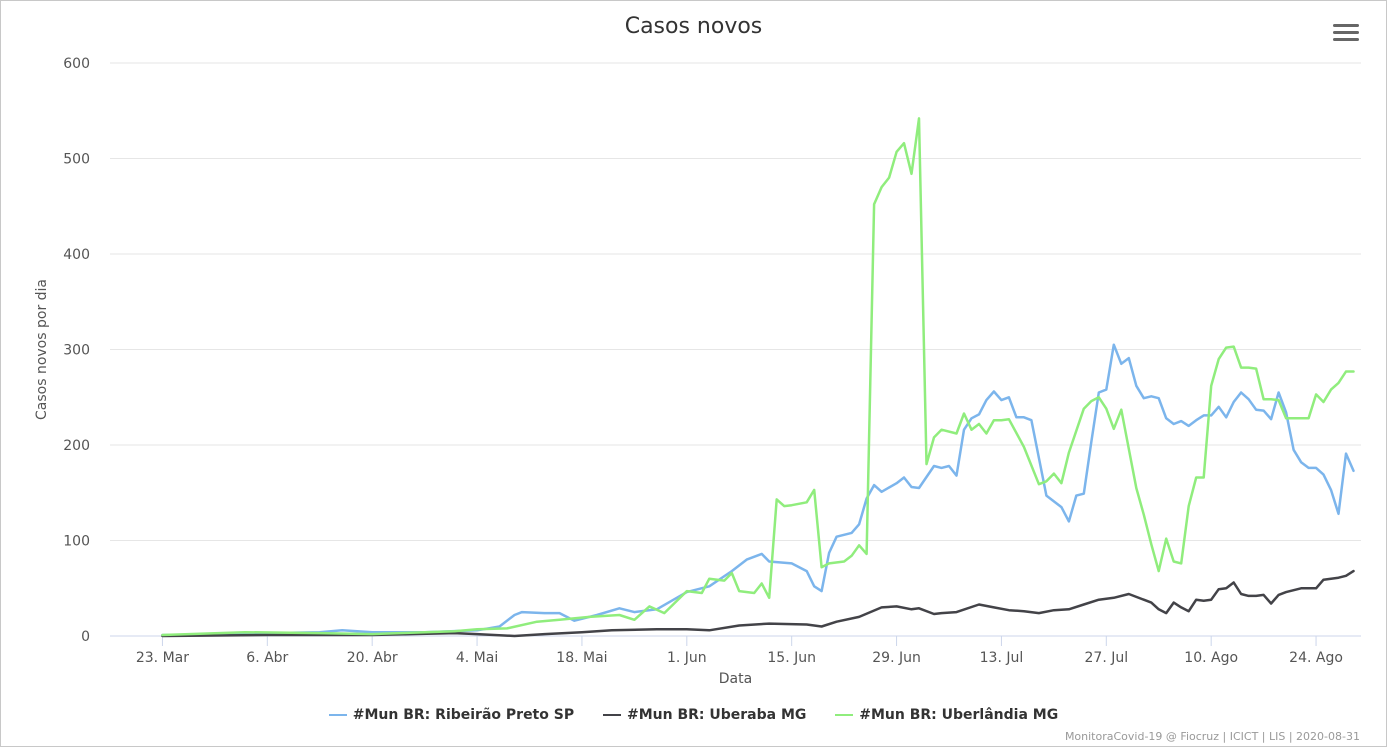 The height and width of the screenshot is (747, 1387). I want to click on legend-item-uberaba: #Mun BR: Uberaba MG, so click(704, 715).